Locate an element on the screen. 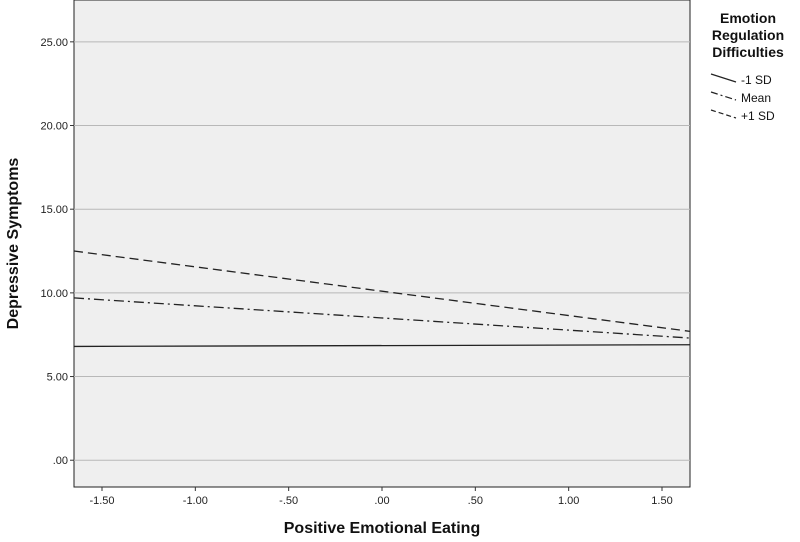 The height and width of the screenshot is (542, 800). y-axis-ticks: .00 5.00 10.00 15.00 20.00 25.00 is located at coordinates (57, 252).